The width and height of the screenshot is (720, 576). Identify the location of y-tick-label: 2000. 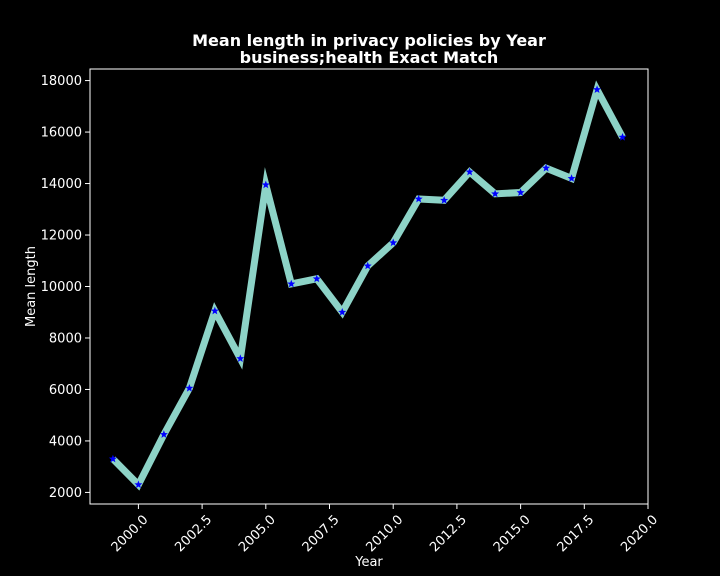
(65, 493).